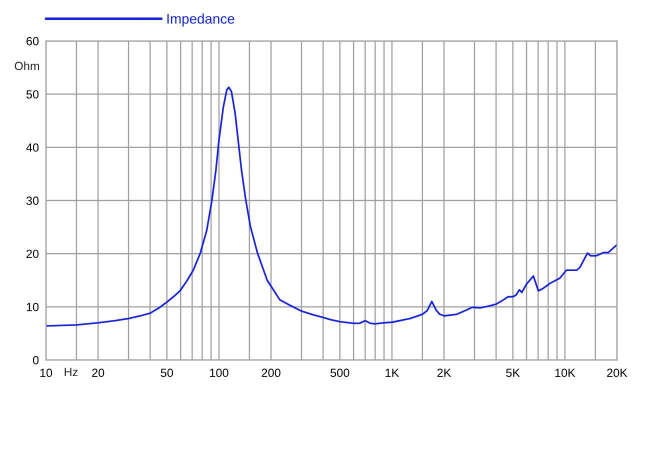 The width and height of the screenshot is (650, 468). I want to click on y-tick-label: 50, so click(32, 94).